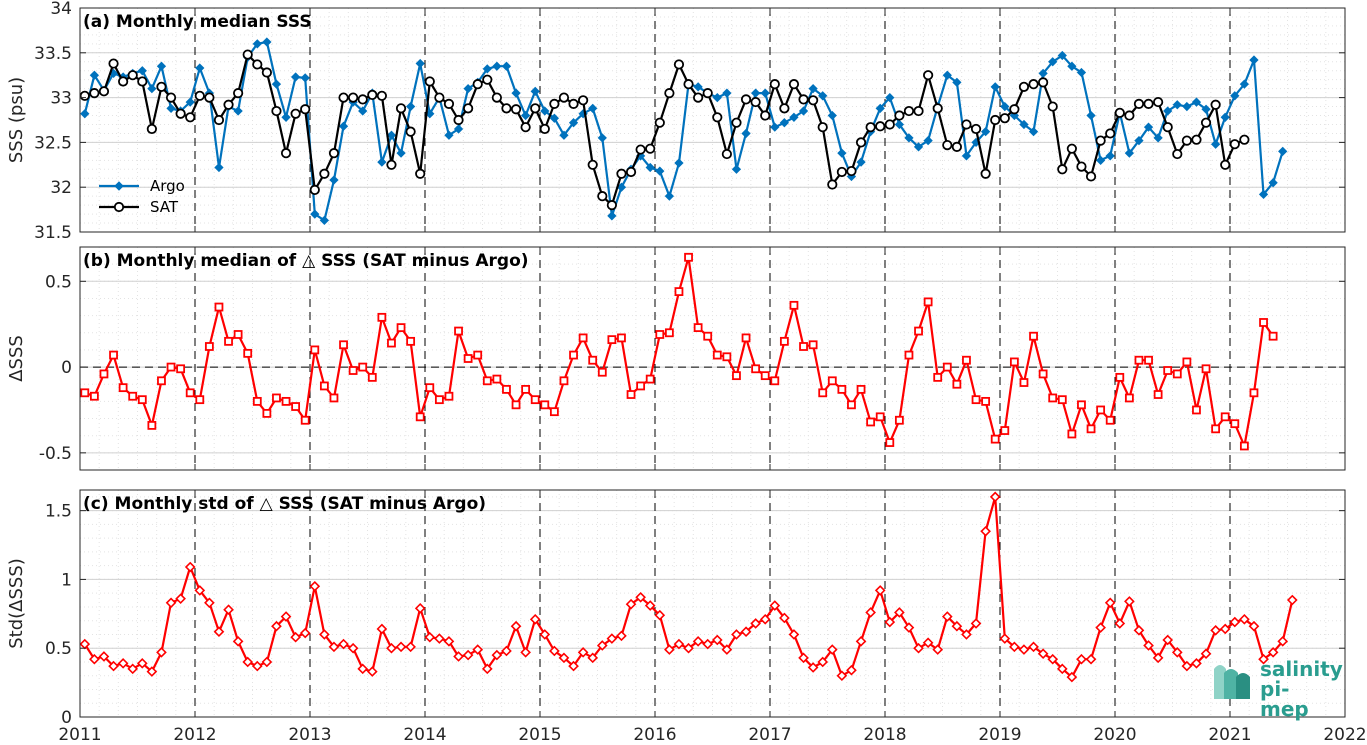 The image size is (1367, 745). What do you see at coordinates (769, 735) in the screenshot?
I see `x-tick-label: 2017` at bounding box center [769, 735].